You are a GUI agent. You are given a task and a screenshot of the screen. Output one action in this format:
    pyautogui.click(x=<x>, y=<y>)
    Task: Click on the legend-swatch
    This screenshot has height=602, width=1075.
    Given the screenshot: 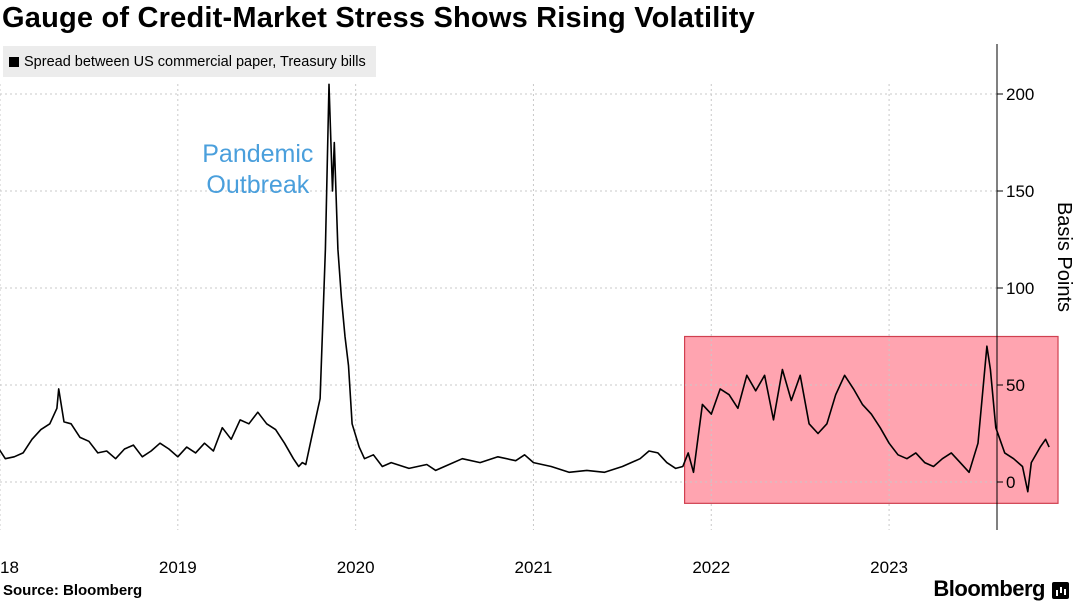 What is the action you would take?
    pyautogui.click(x=14, y=61)
    